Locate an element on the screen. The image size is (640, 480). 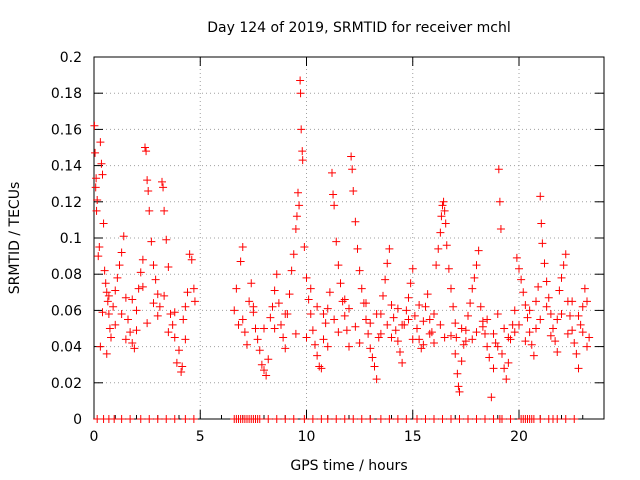
y-tick-label: 0.06 is located at coordinates (66, 311).